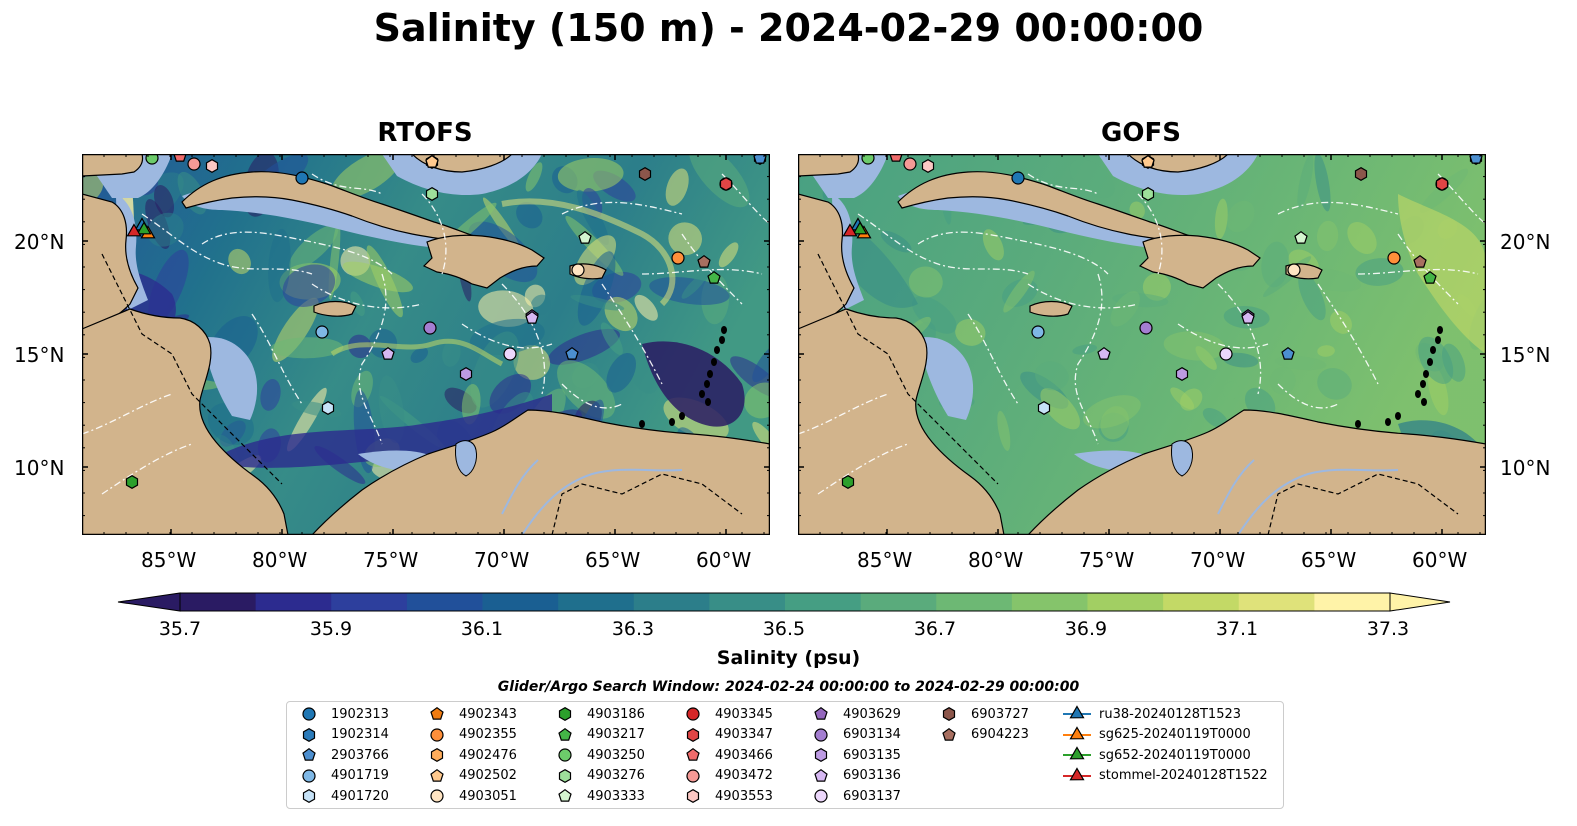 The height and width of the screenshot is (826, 1577). I want to click on legend-label: 1902313, so click(360, 714).